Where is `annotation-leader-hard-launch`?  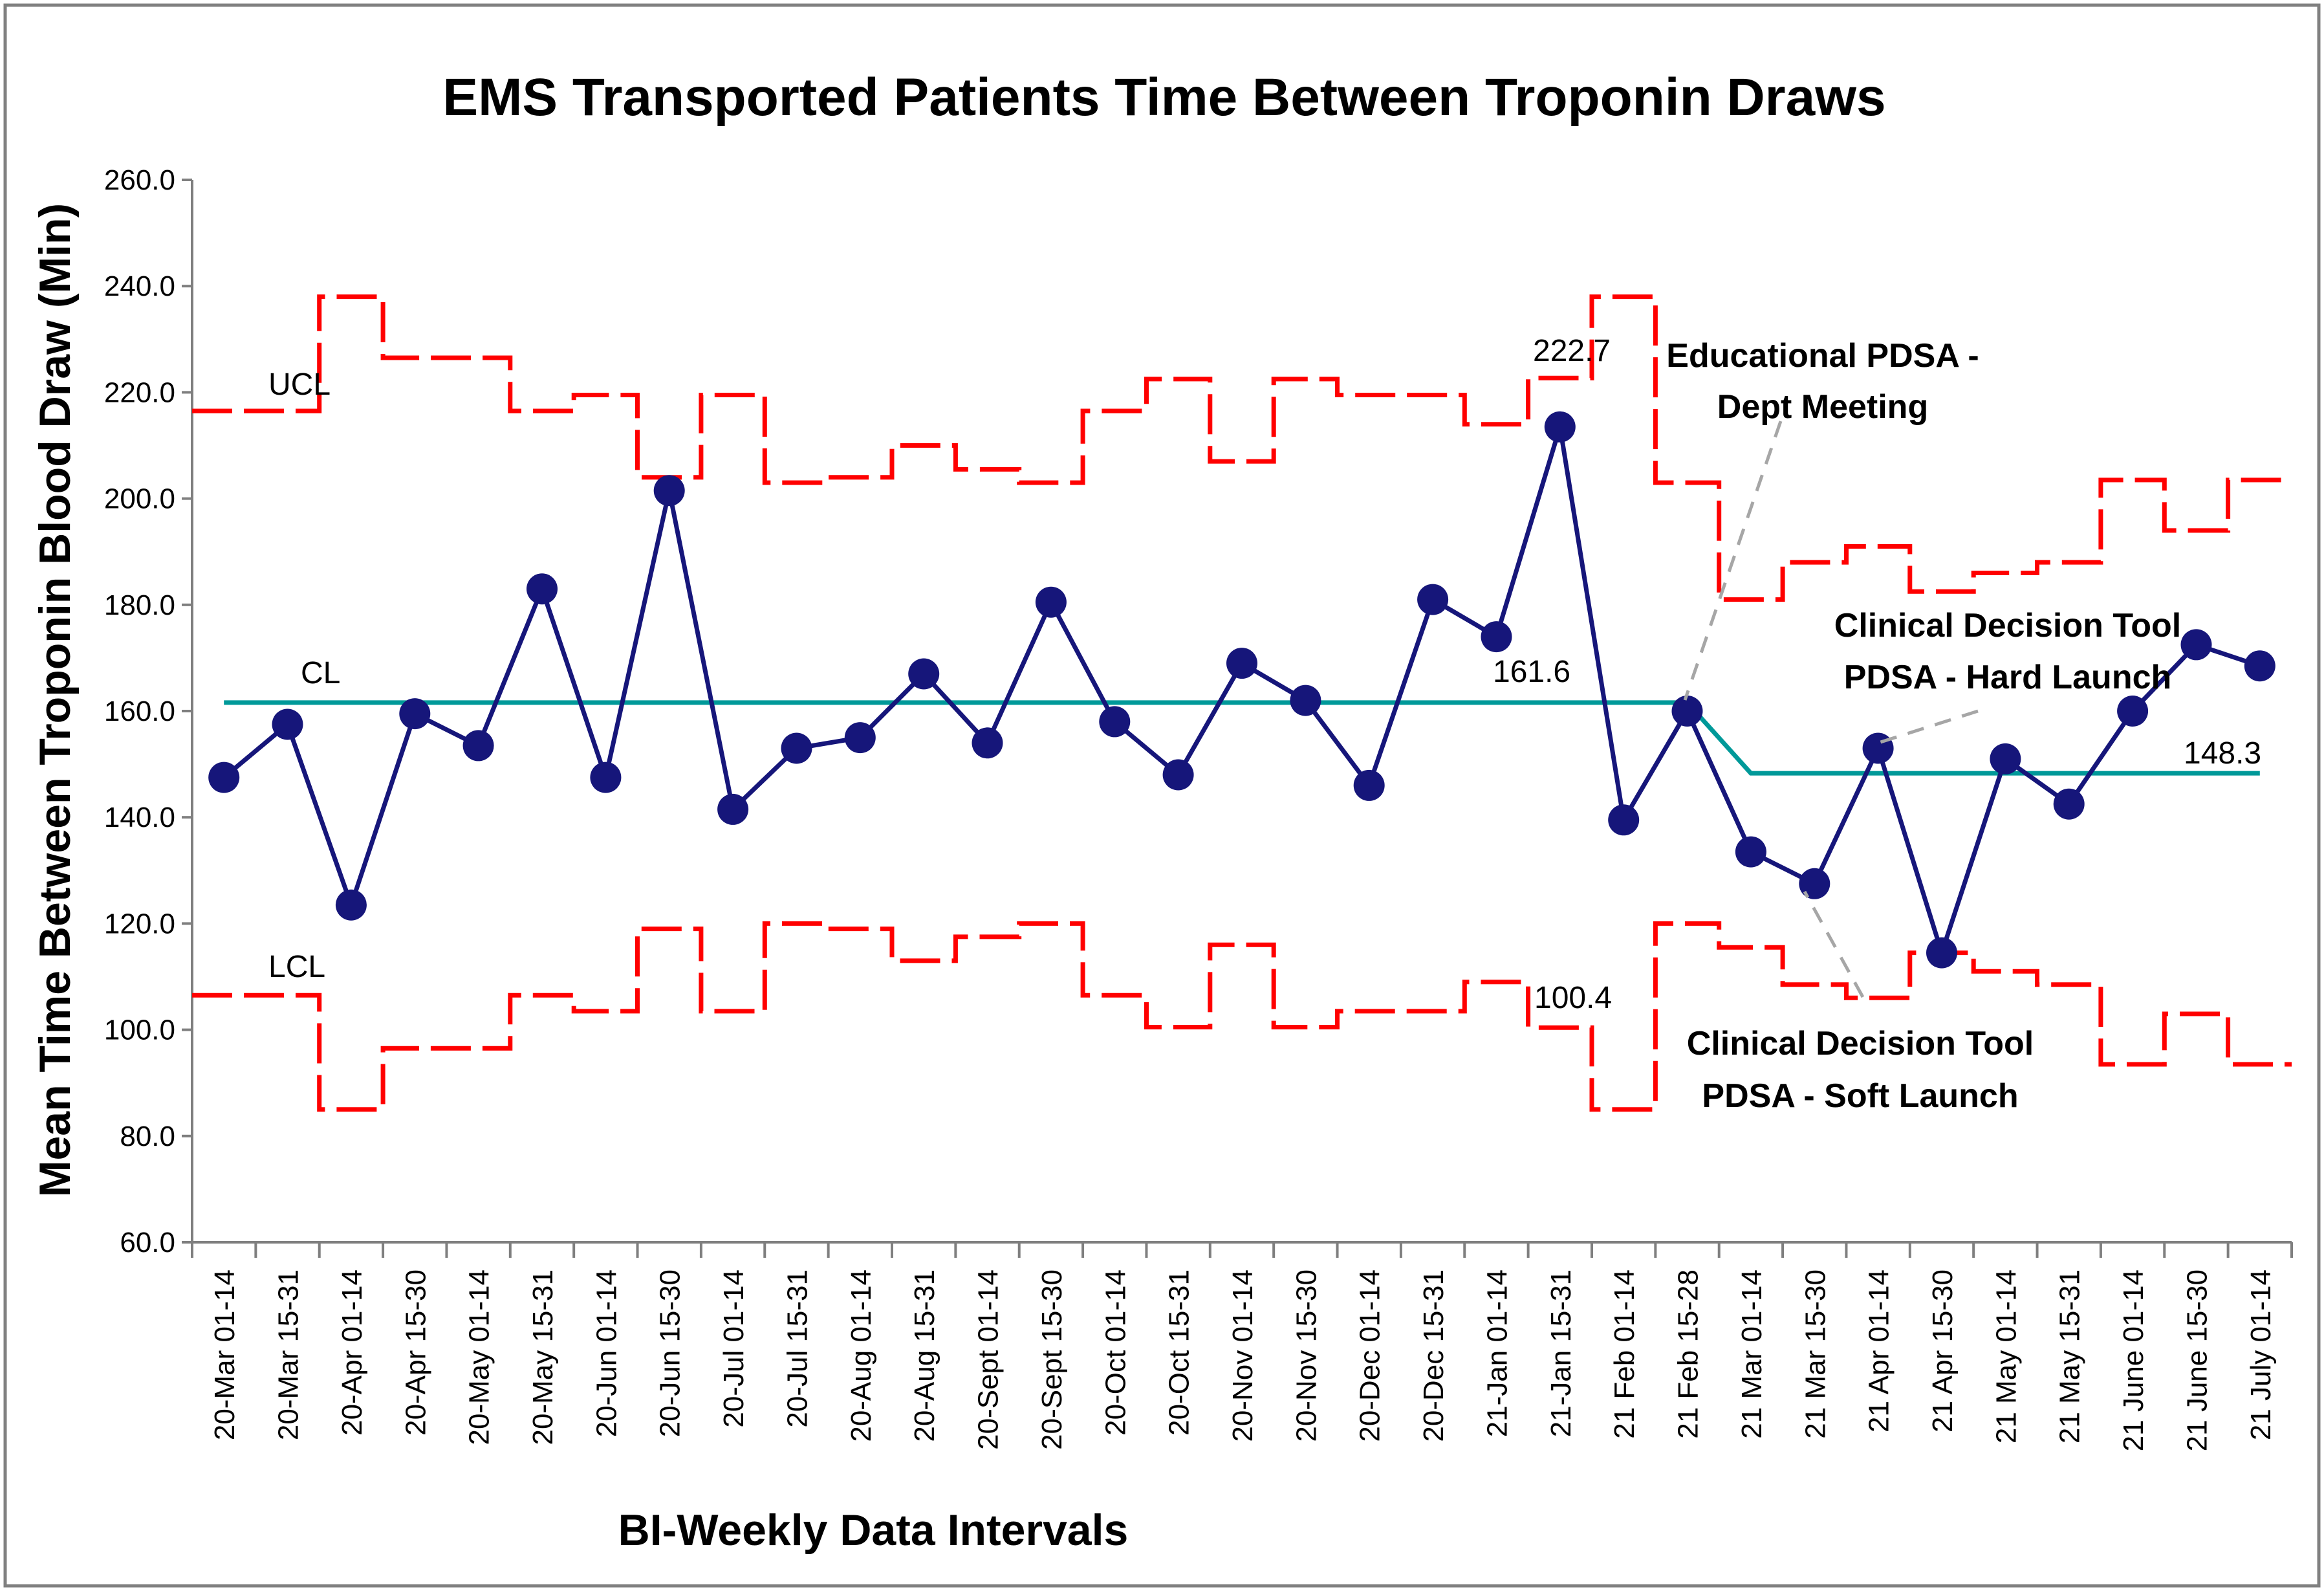 annotation-leader-hard-launch is located at coordinates (1926, 727).